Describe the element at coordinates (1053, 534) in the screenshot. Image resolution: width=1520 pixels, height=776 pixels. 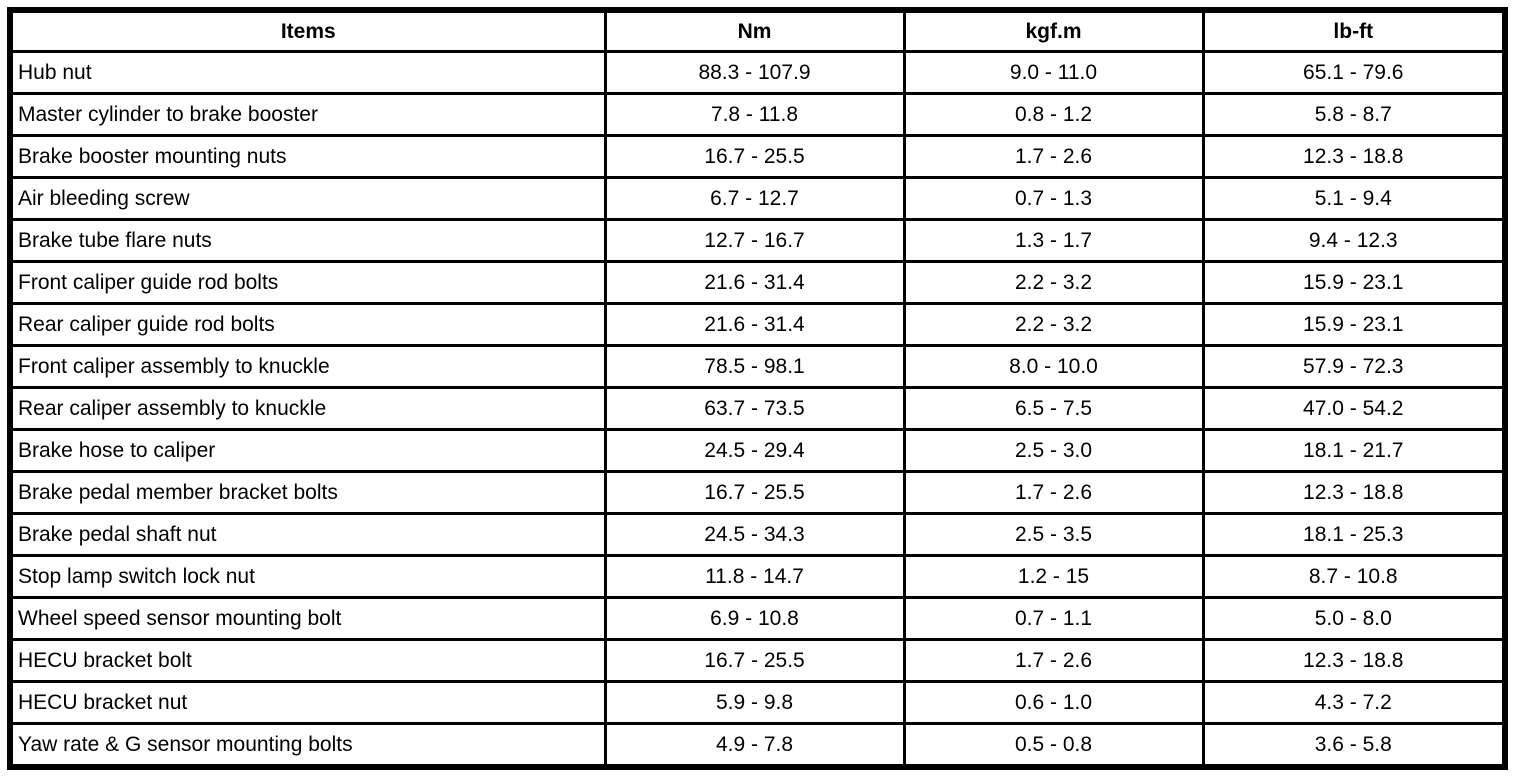
I see `kgfm-value-cell: 2.5 - 3.5` at that location.